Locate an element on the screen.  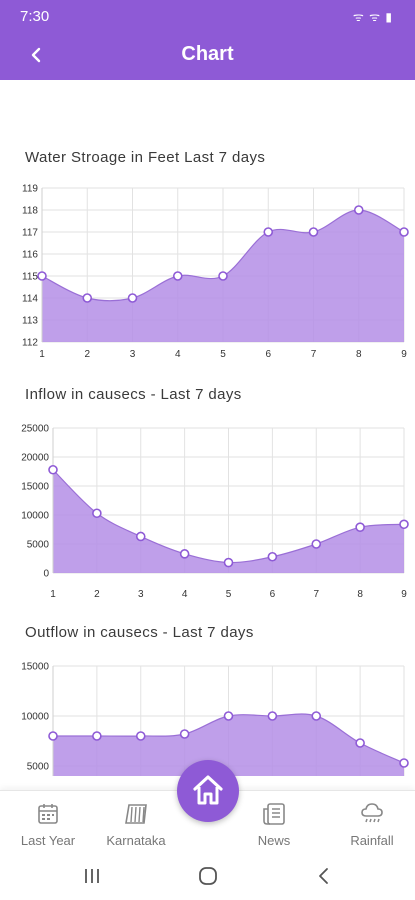
y-tick-label: 20000 is located at coordinates (35, 458).